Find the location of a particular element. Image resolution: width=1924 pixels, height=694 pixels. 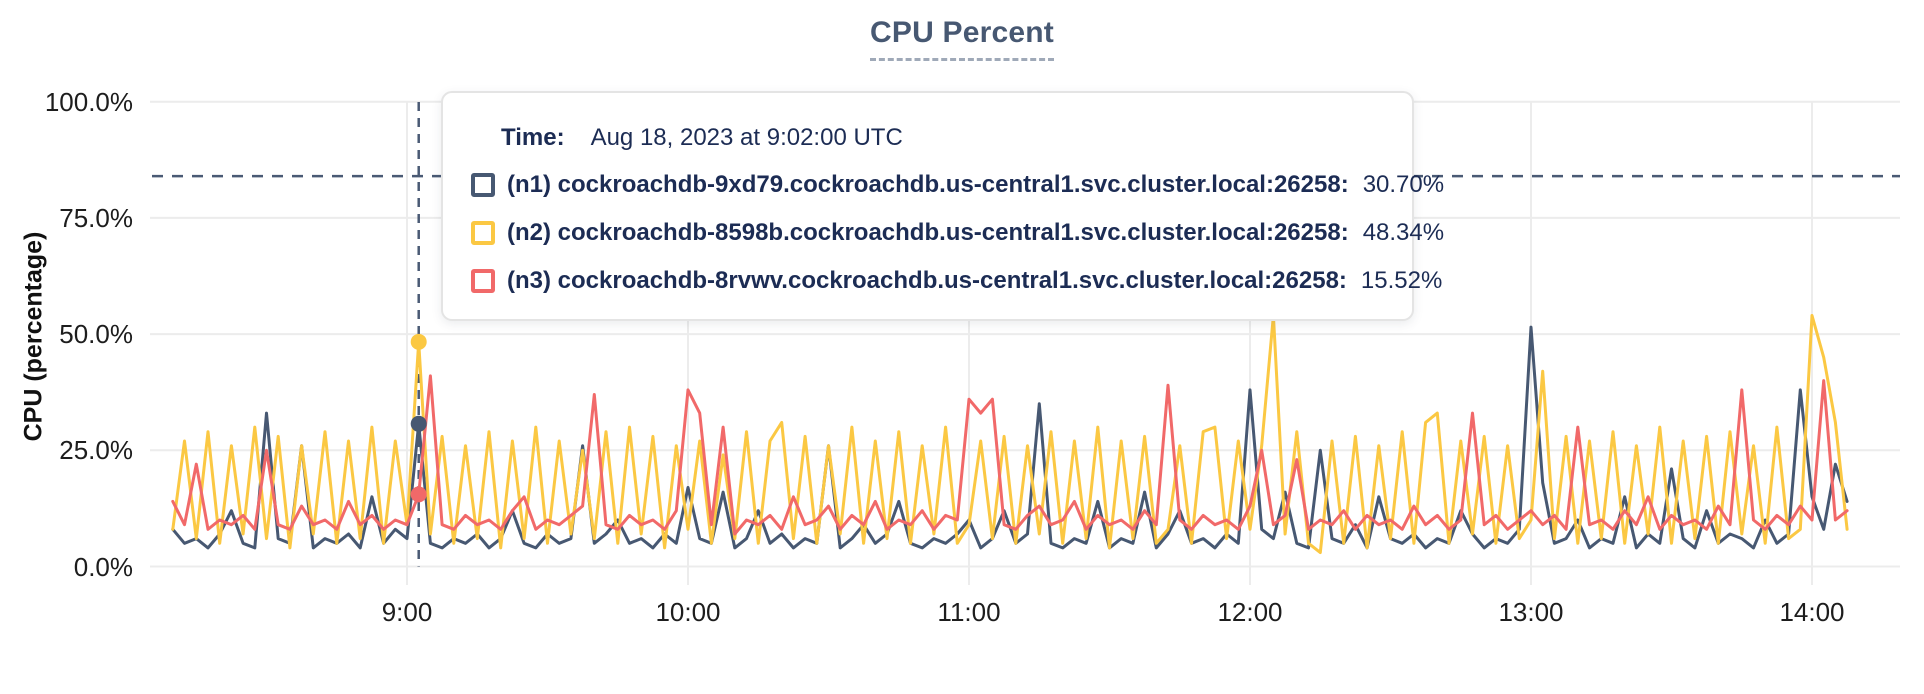

tooltip-time-value: Aug 18, 2023 at 9:02:00 UTC is located at coordinates (746, 137).